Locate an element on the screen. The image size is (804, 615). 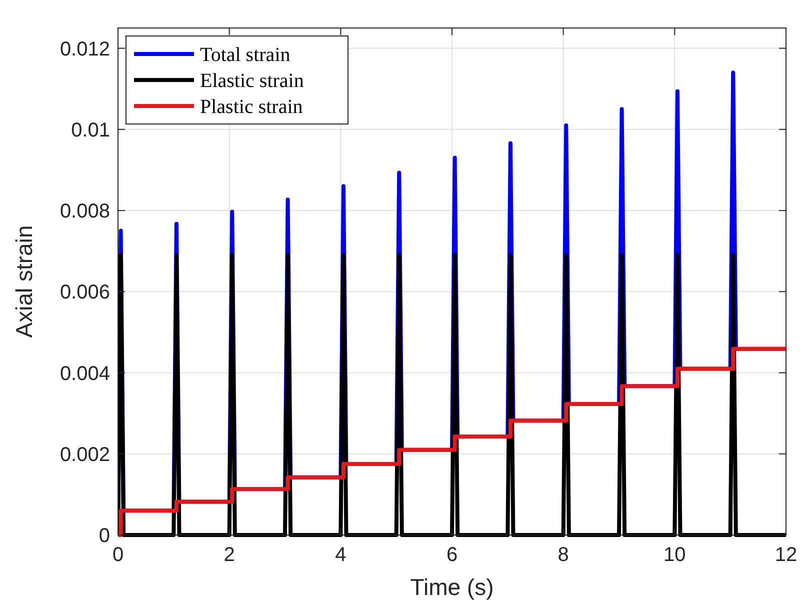
legend-label: Total strain is located at coordinates (245, 55).